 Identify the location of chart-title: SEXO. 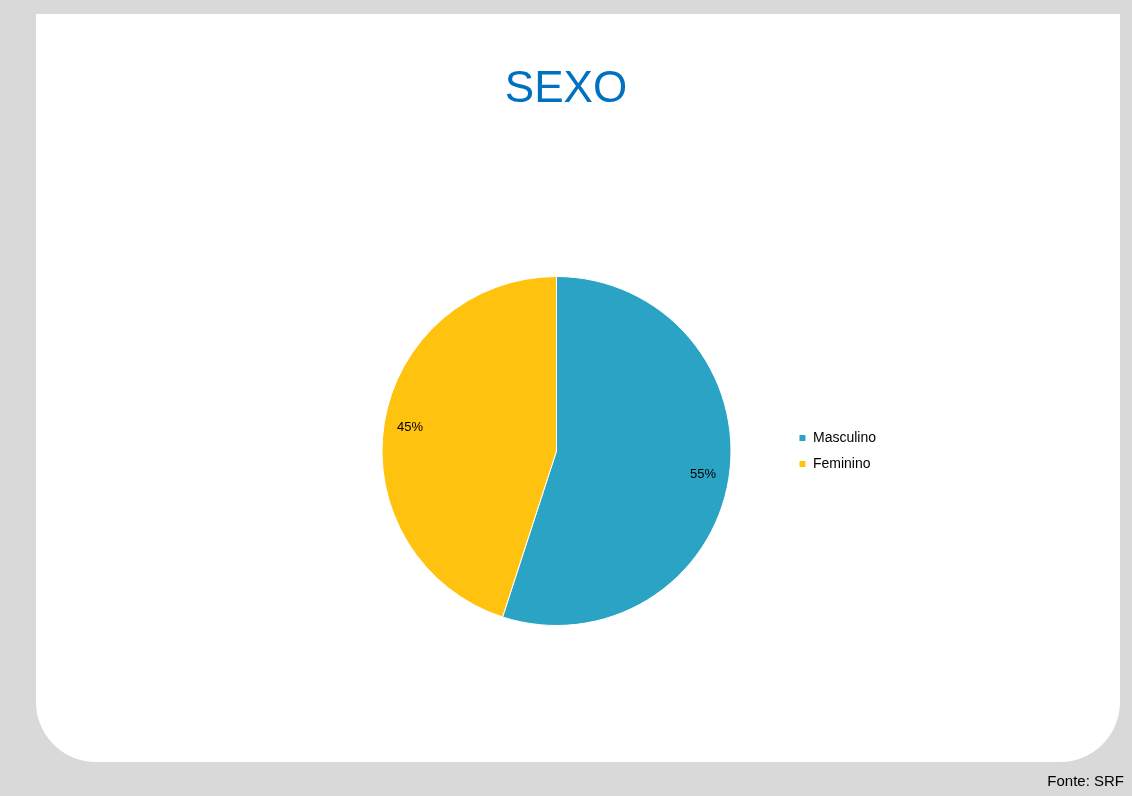
(566, 87).